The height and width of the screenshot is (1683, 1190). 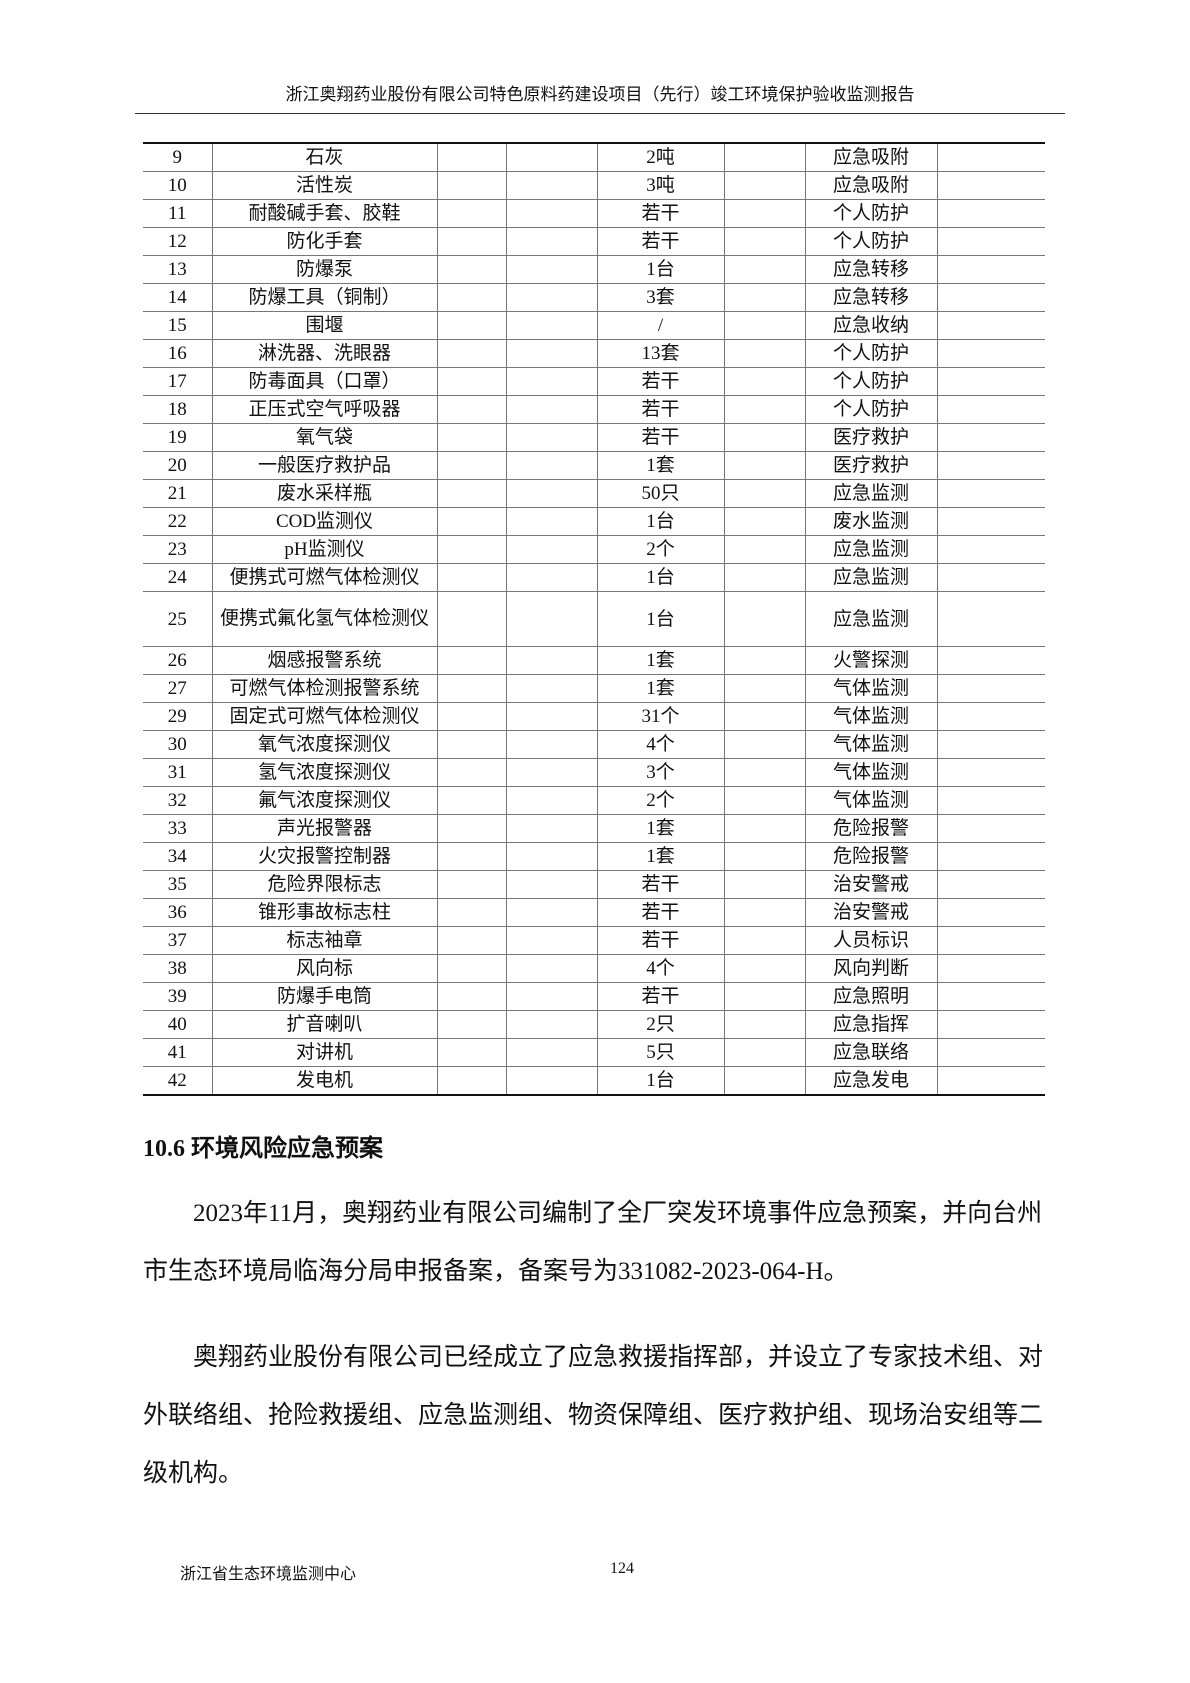 I want to click on cell-row-number: 31, so click(x=177, y=772).